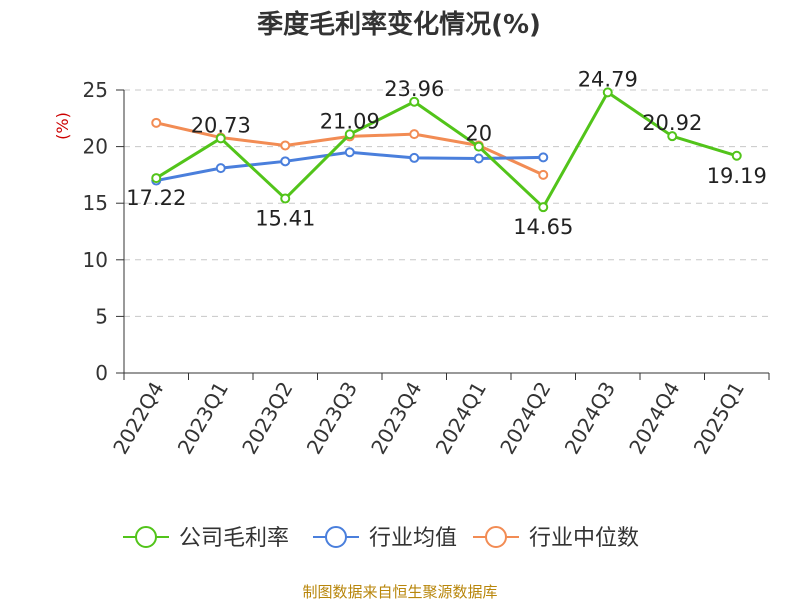  Describe the element at coordinates (654, 418) in the screenshot. I see `x-tick-label: 2024Q4` at that location.